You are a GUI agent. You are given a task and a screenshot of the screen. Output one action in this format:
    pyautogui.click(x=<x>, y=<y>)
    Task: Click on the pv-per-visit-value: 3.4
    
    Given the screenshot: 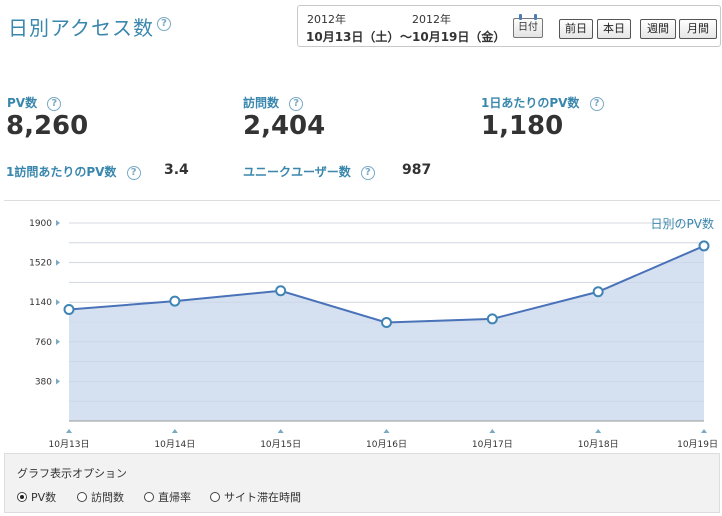 What is the action you would take?
    pyautogui.click(x=176, y=170)
    